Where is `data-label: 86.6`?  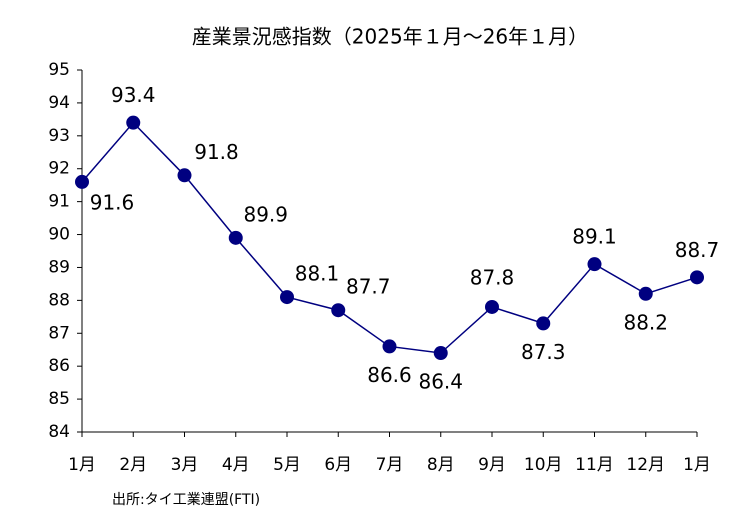
data-label: 86.6 is located at coordinates (389, 375).